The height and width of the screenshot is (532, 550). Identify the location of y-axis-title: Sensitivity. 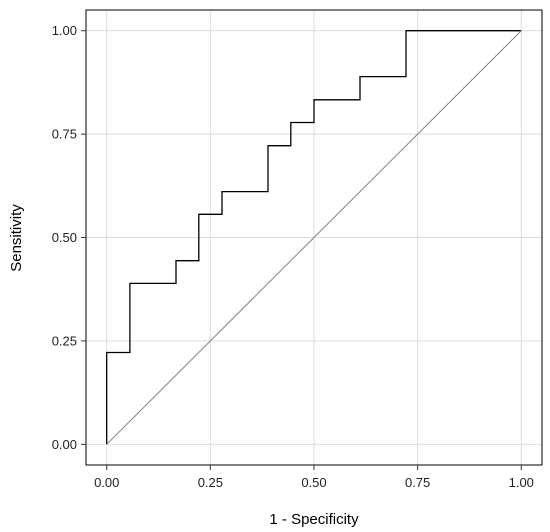
(16, 238).